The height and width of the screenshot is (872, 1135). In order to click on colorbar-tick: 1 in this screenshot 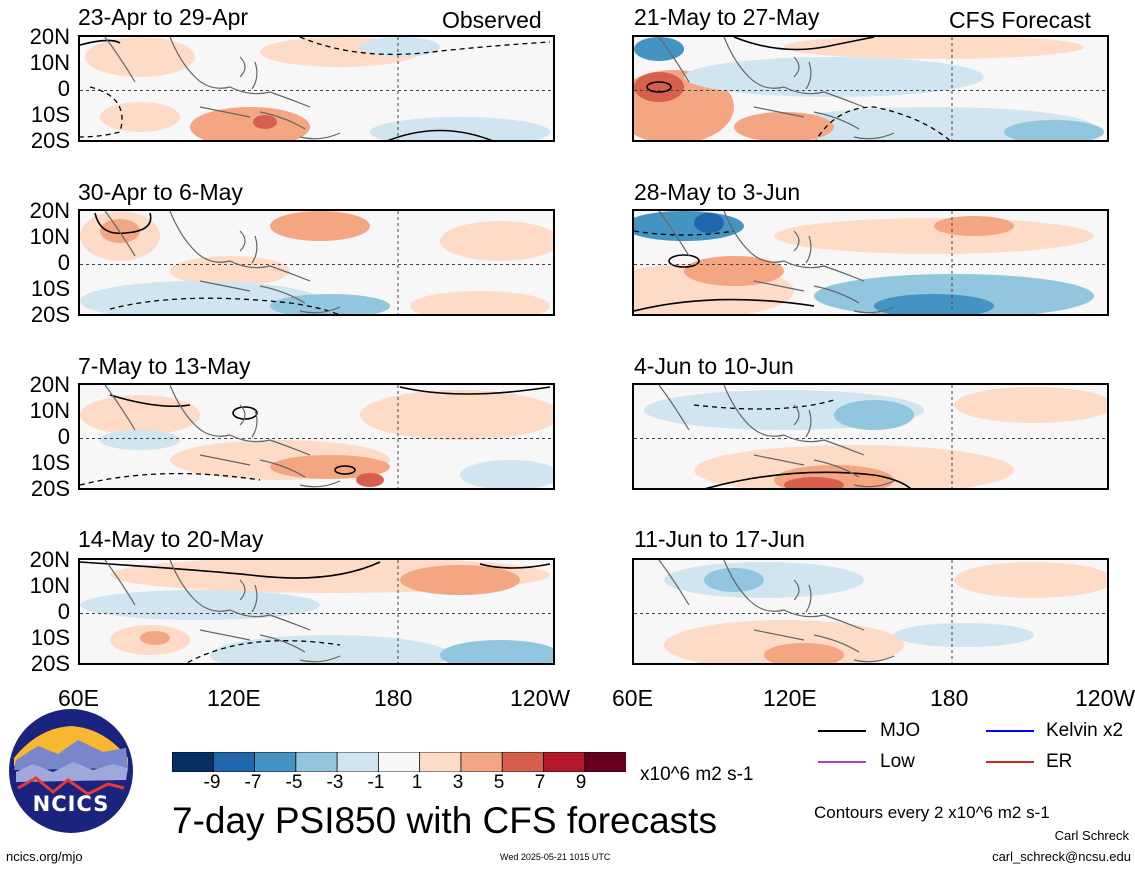, I will do `click(417, 782)`.